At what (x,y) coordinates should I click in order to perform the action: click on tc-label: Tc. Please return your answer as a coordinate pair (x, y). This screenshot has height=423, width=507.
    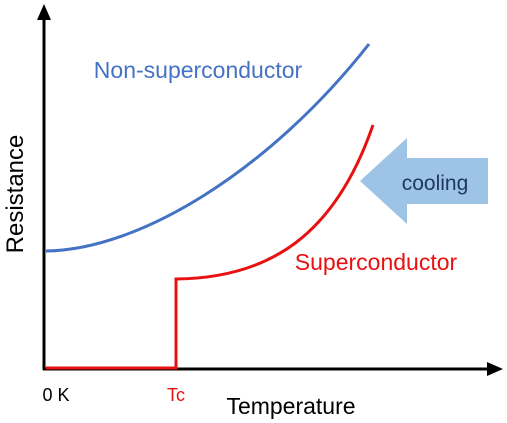
    Looking at the image, I should click on (176, 395).